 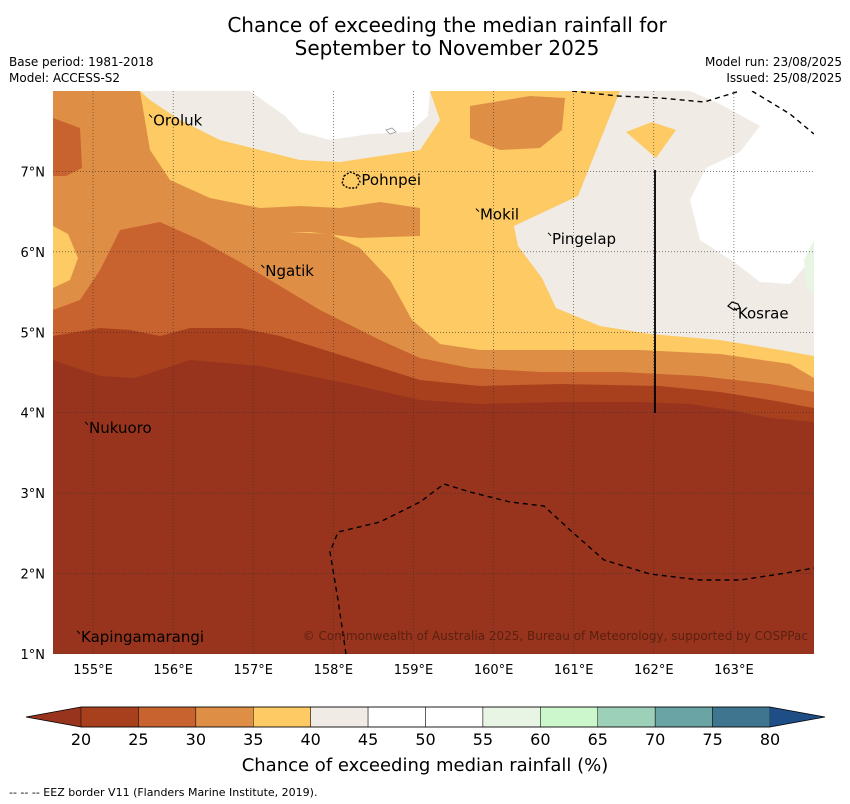 I want to click on place-label: Mokil, so click(x=499, y=215).